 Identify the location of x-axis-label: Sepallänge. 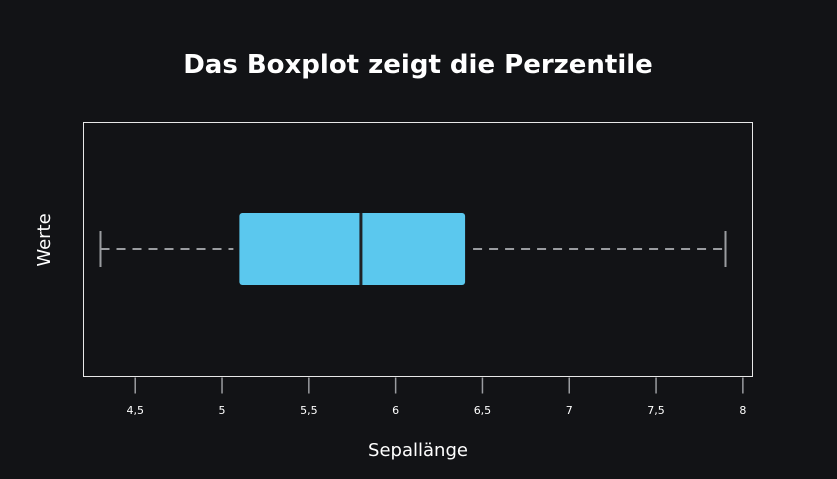
(418, 450).